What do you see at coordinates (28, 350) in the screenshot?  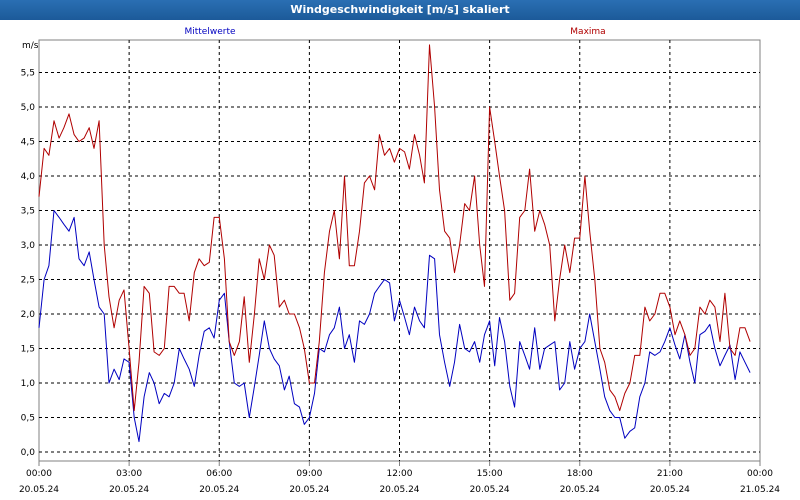 I see `y-tick-label: 1,5` at bounding box center [28, 350].